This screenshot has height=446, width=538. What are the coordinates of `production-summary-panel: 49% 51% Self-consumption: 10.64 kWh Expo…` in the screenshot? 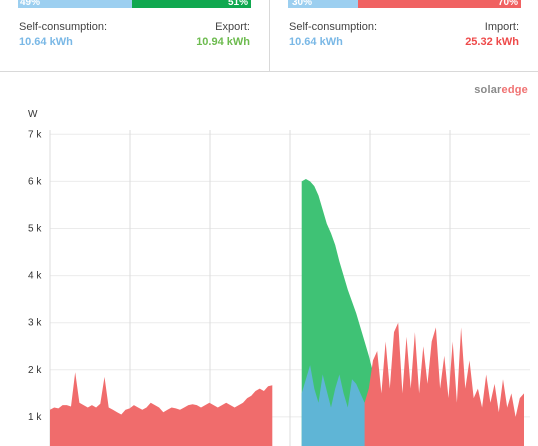 It's located at (135, 35).